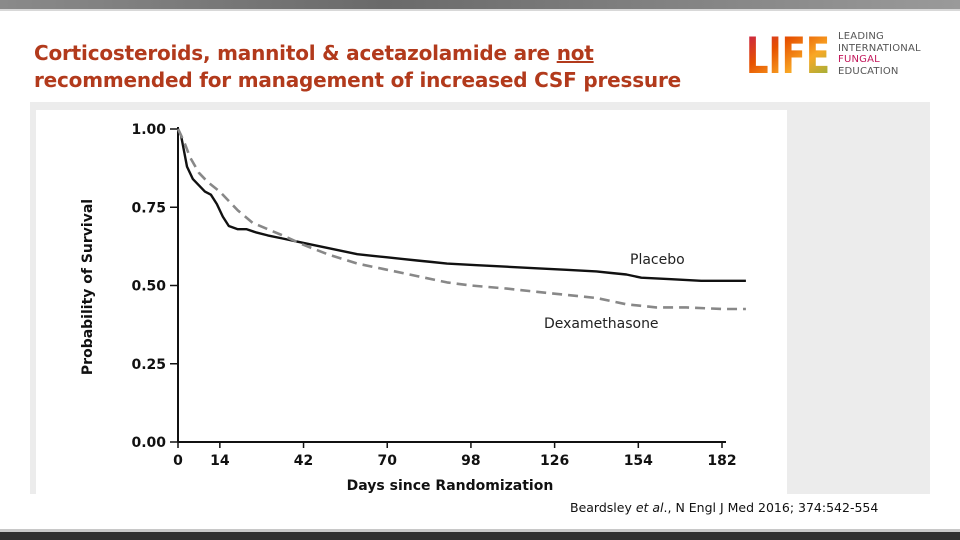  I want to click on y-tick-label: 0.25, so click(148, 365).